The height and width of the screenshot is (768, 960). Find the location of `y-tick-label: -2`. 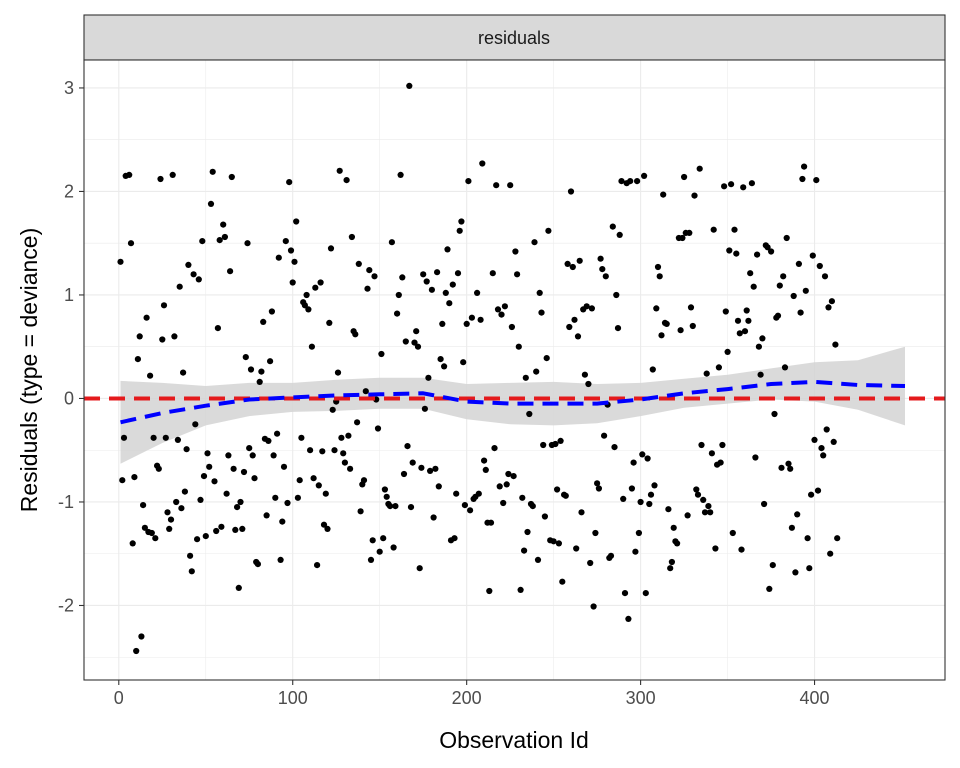

y-tick-label: -2 is located at coordinates (66, 605).